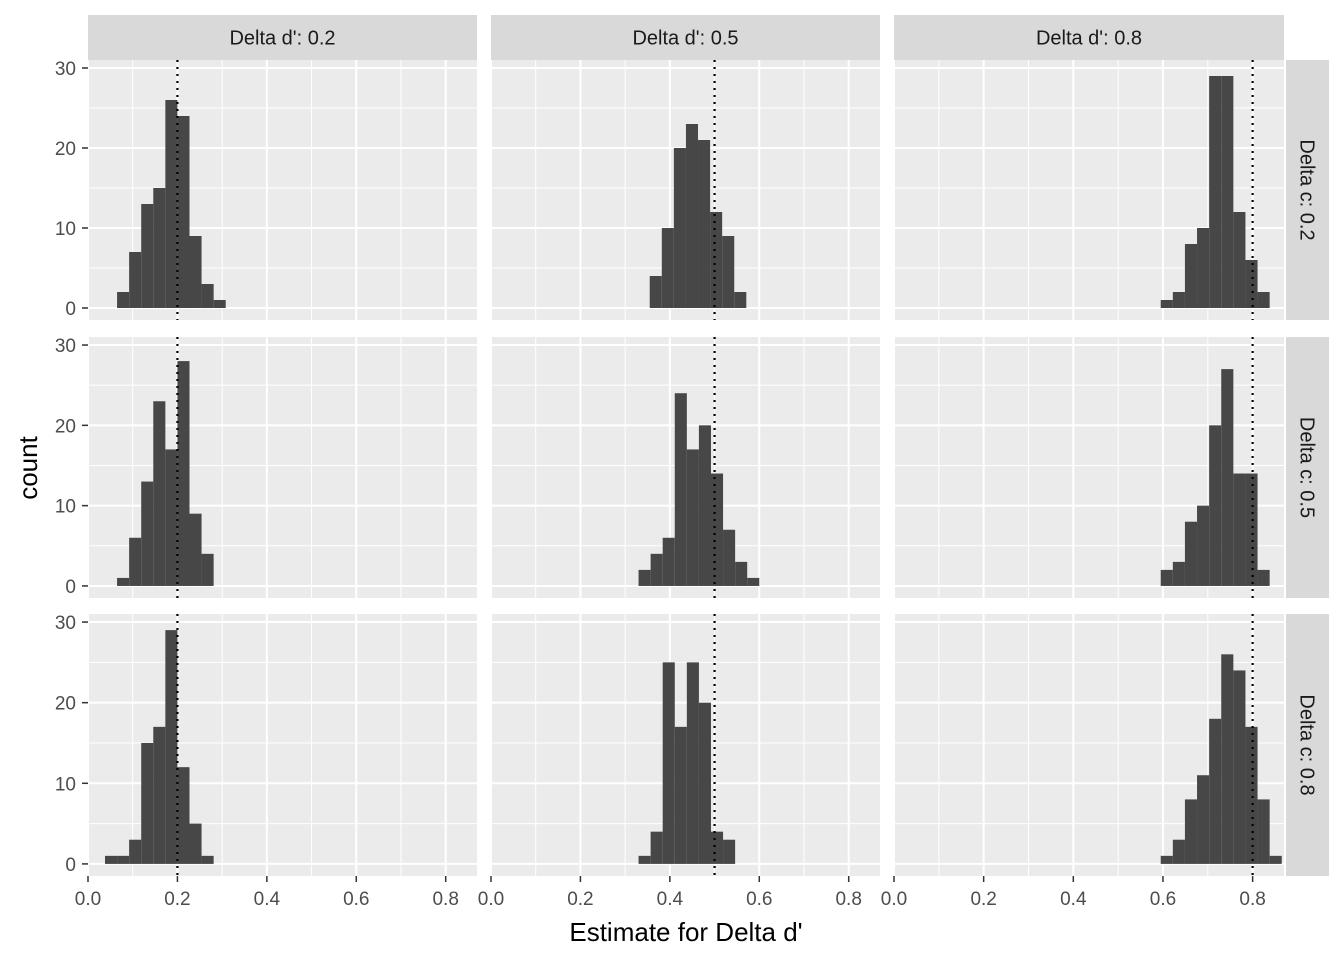  I want to click on panel-r2-c3, so click(1088, 467).